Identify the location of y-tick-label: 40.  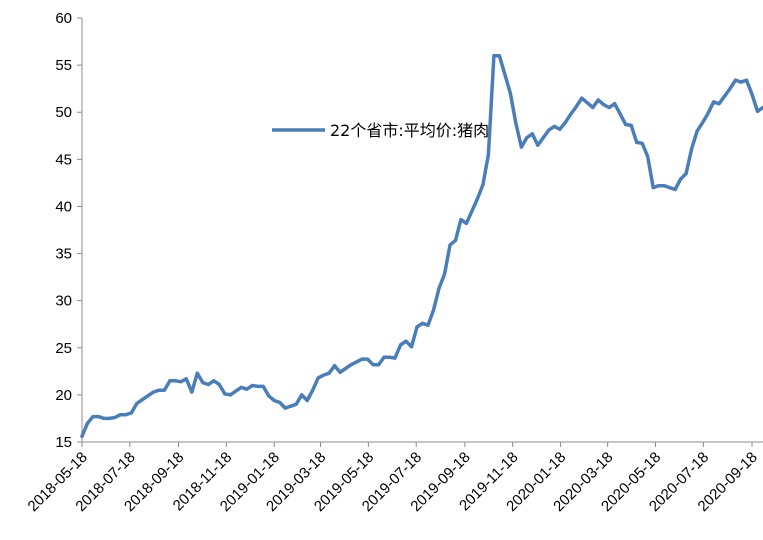
(63, 206).